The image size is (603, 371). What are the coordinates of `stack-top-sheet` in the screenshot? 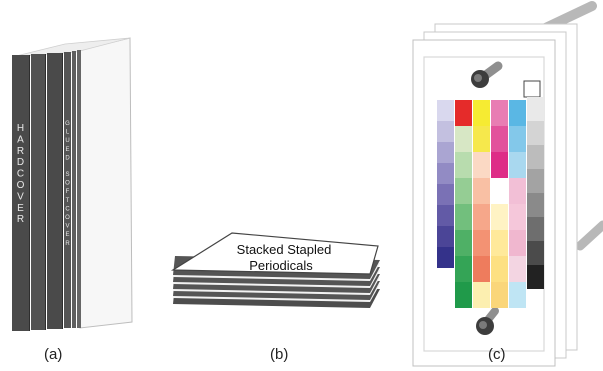 It's located at (274, 253).